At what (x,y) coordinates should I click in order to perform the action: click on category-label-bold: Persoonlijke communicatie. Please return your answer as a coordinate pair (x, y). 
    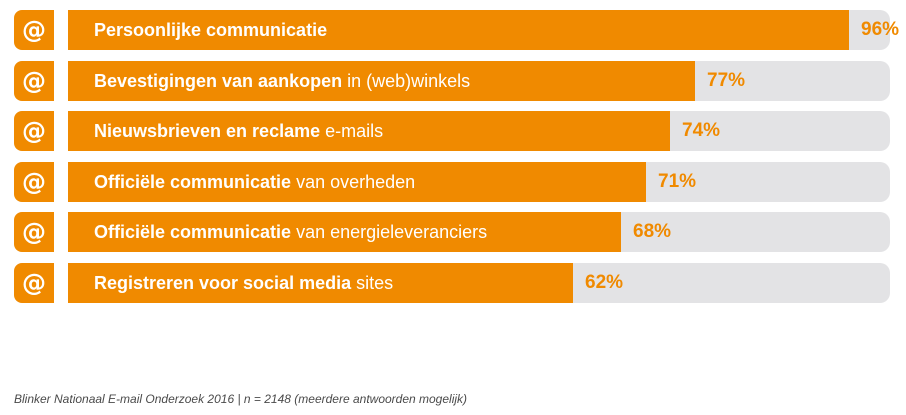
    Looking at the image, I should click on (211, 30).